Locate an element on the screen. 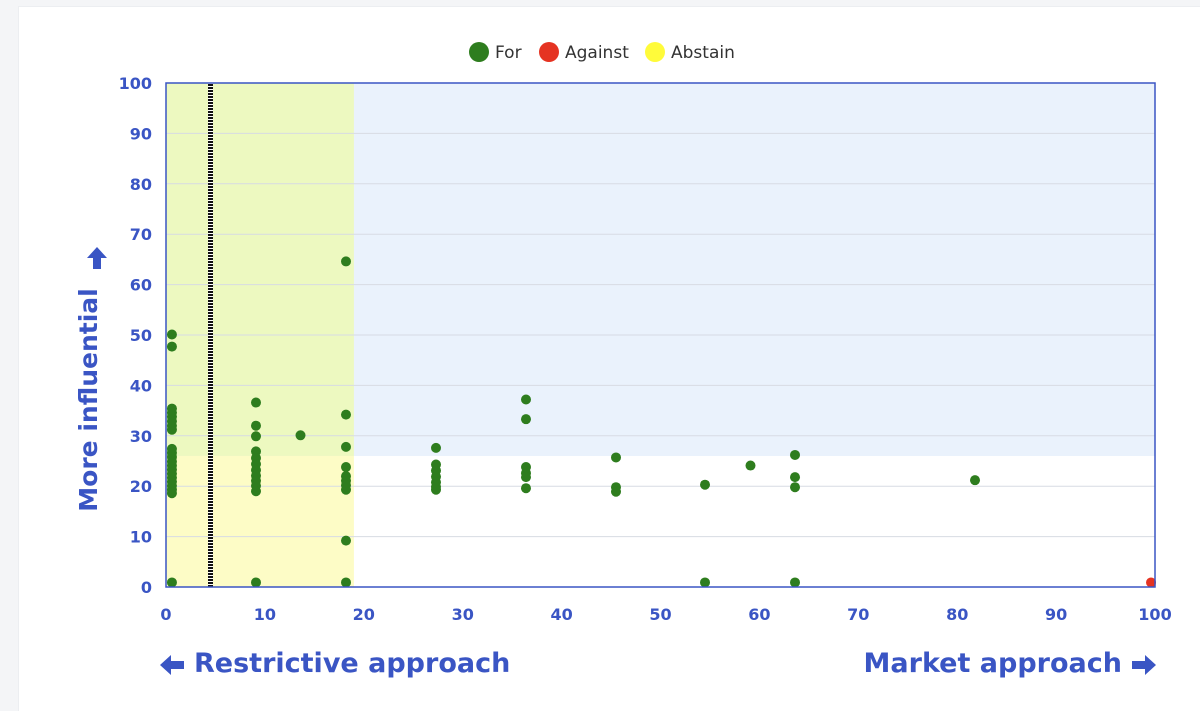 The height and width of the screenshot is (711, 1200). x-tick-label: 80 is located at coordinates (957, 614).